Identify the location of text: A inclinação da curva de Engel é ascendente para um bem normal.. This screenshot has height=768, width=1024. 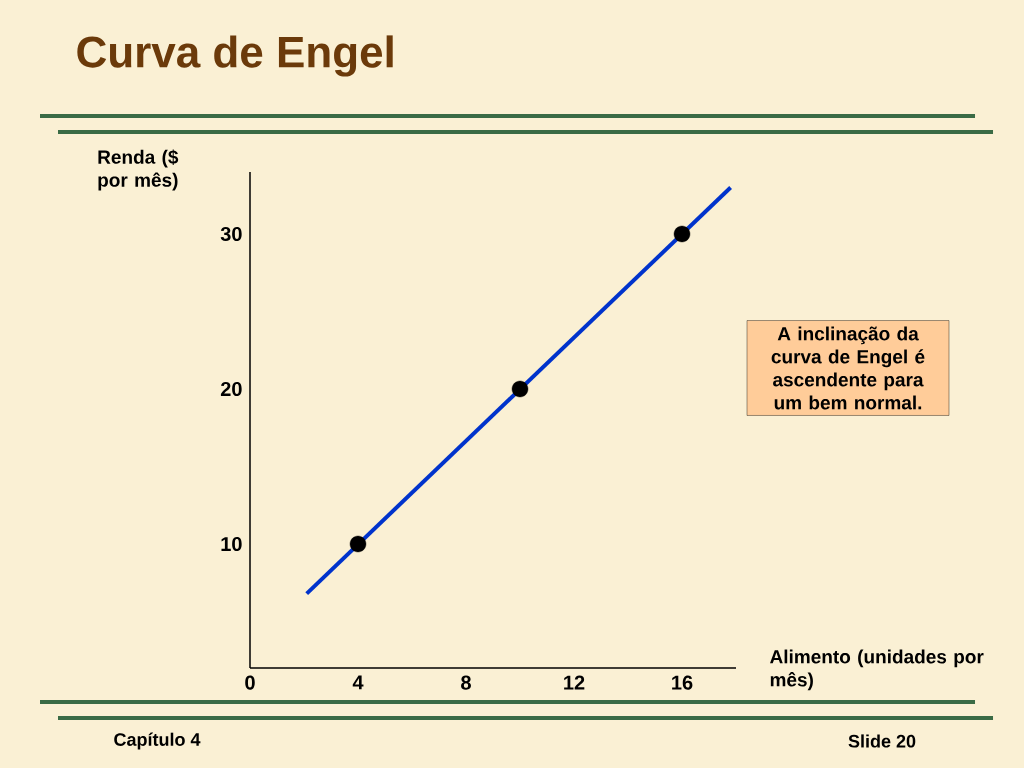
(848, 368).